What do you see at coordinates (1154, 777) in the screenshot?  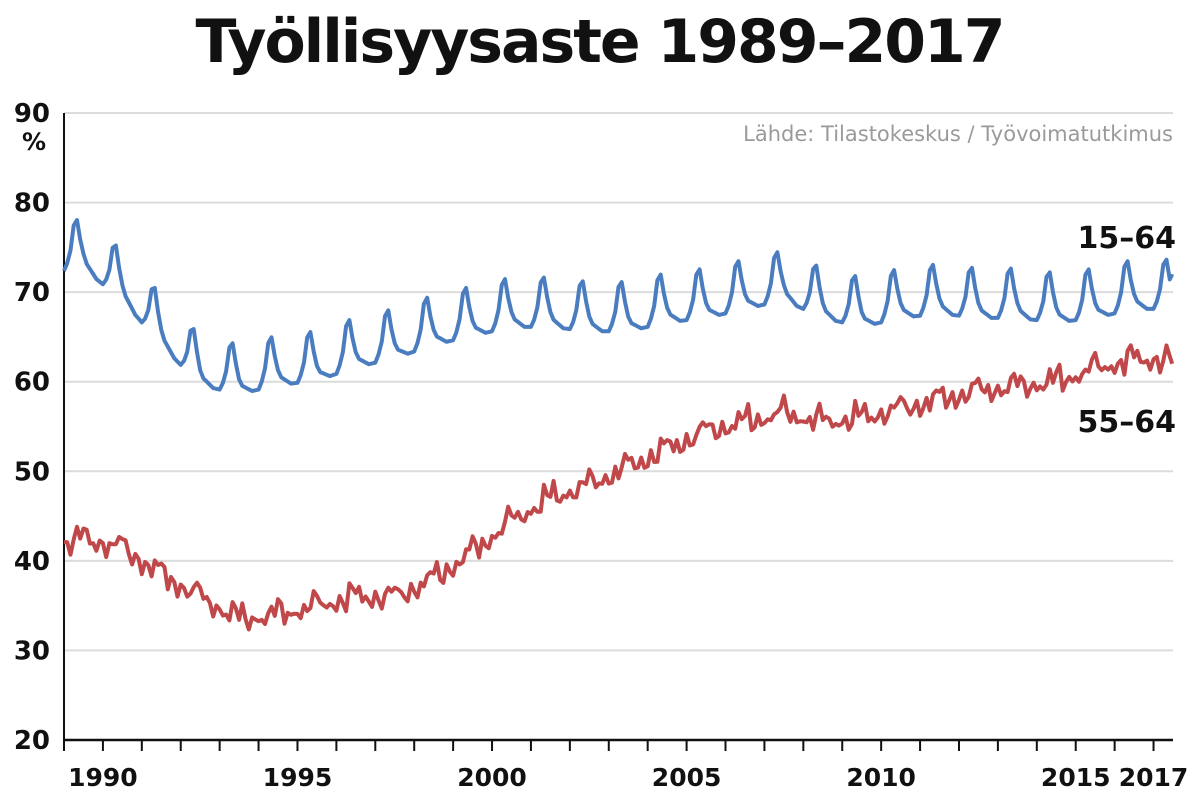 I see `x-tick-label: 2017` at bounding box center [1154, 777].